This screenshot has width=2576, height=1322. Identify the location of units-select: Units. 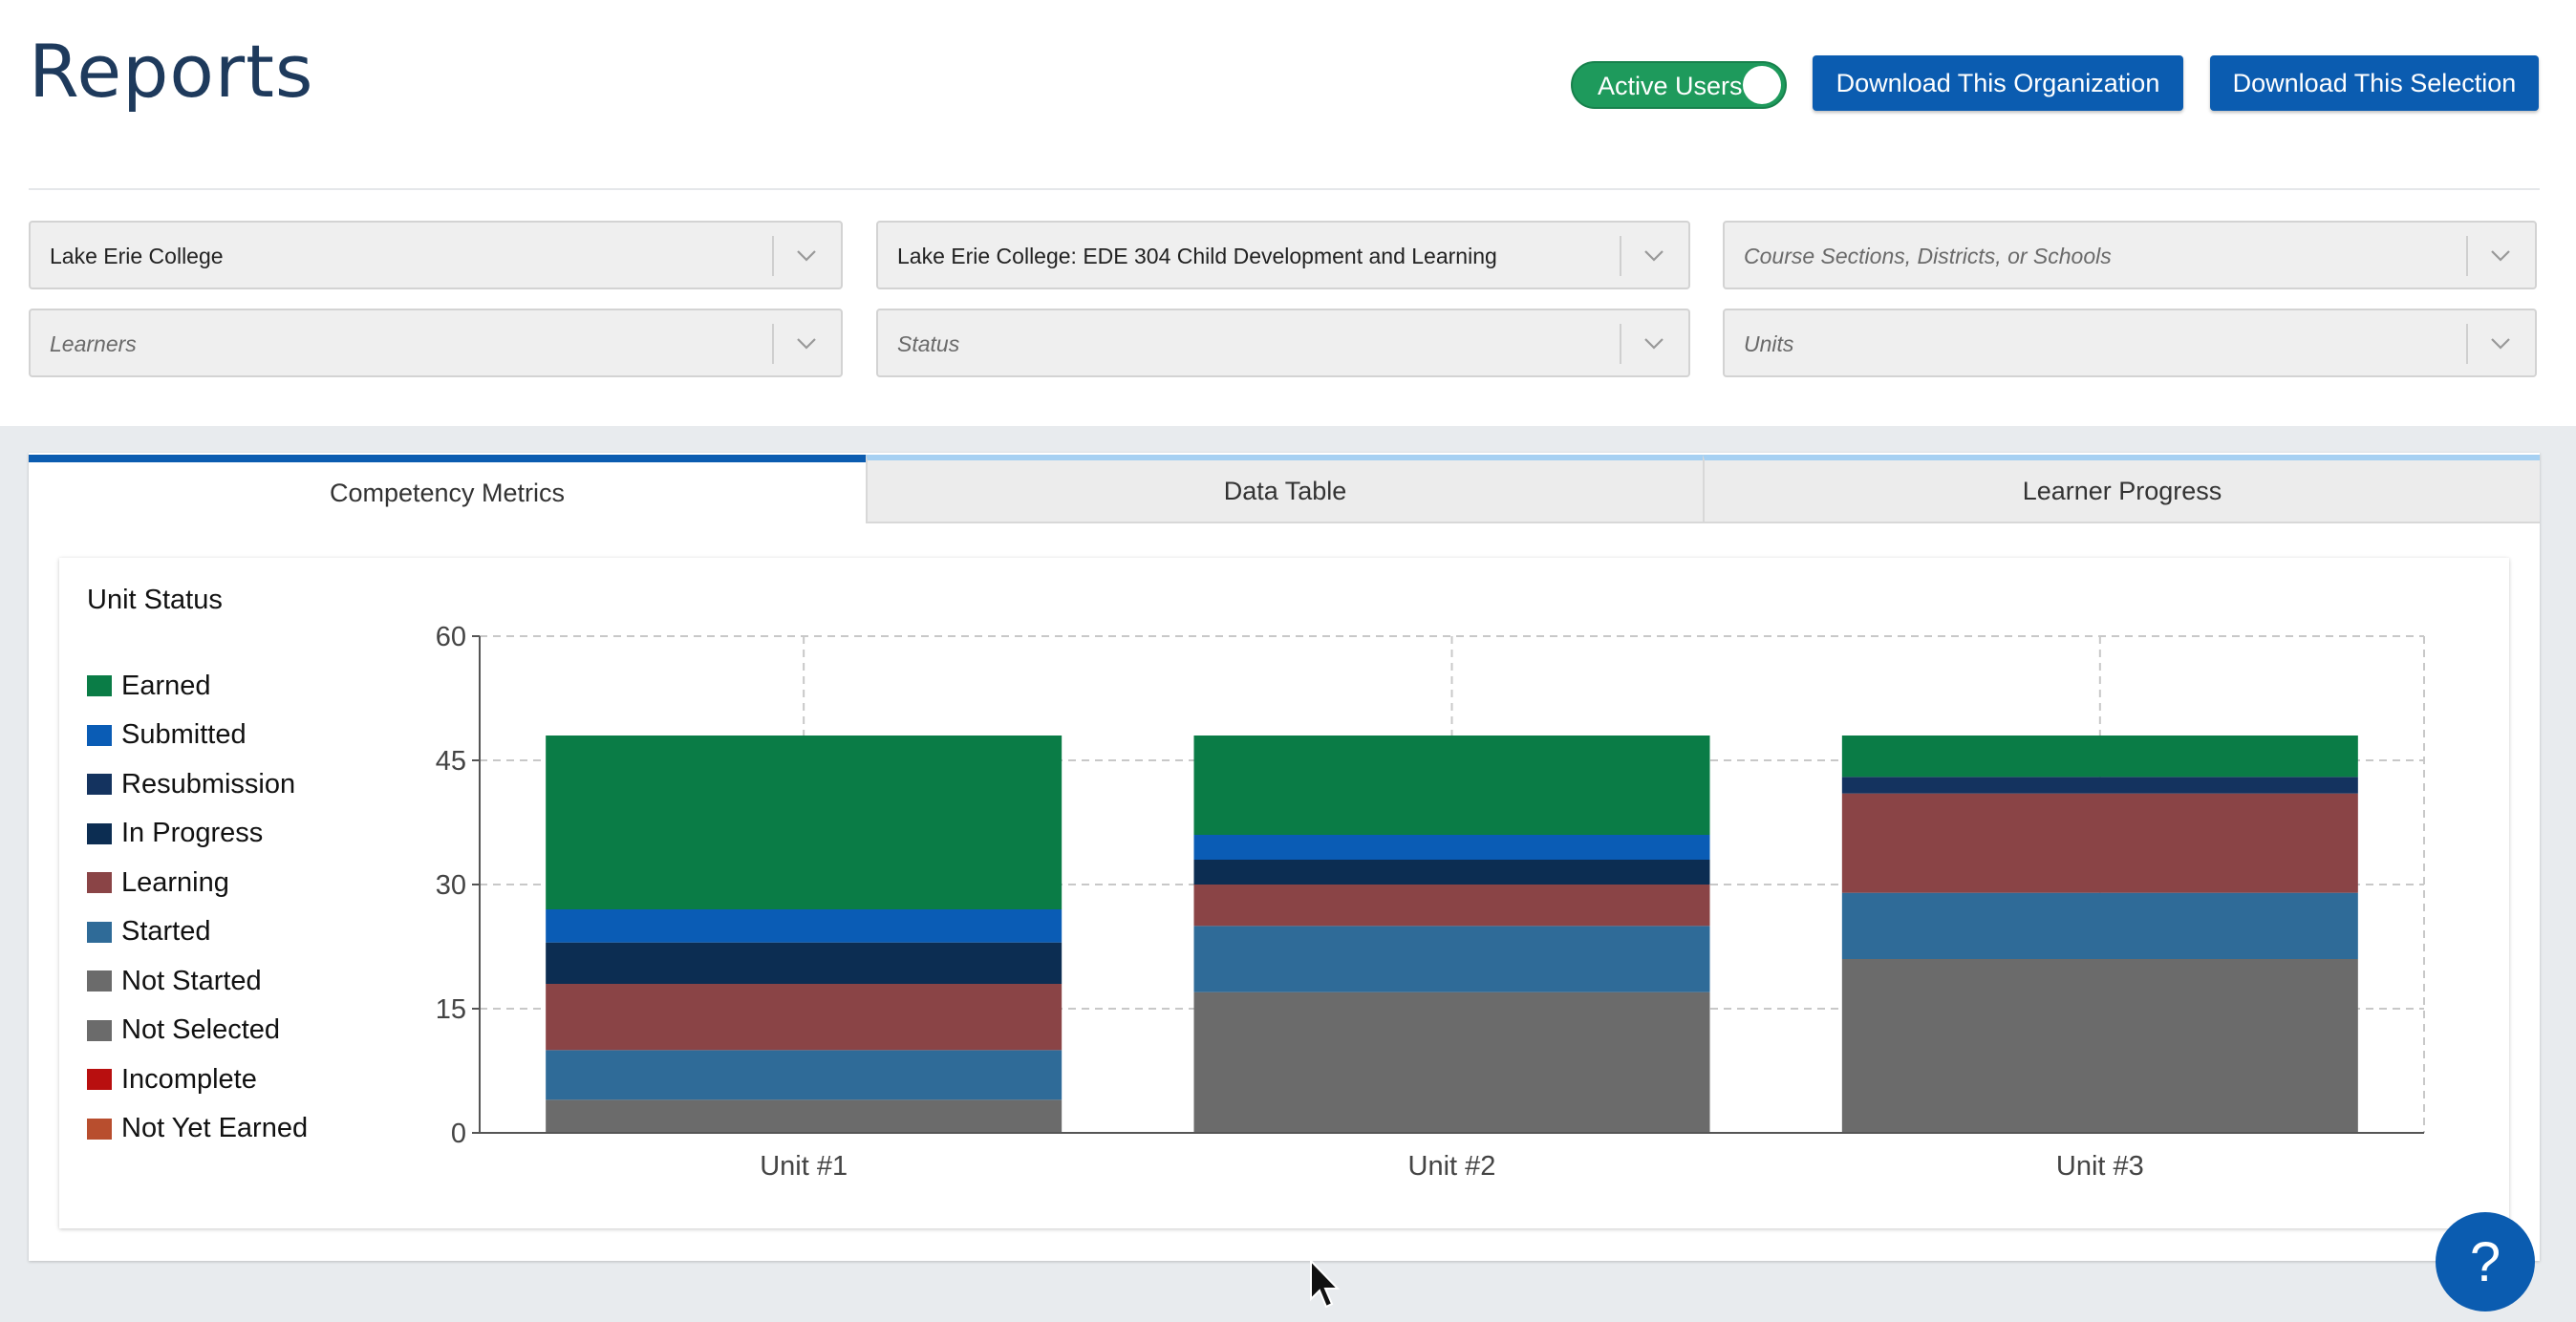
(2130, 343).